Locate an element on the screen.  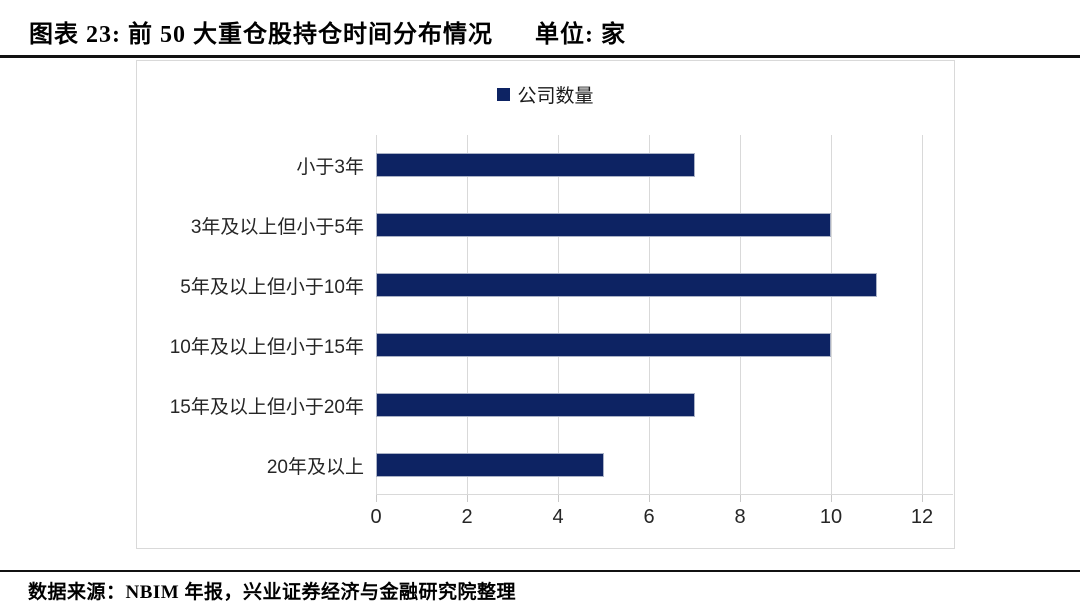
legend: 公司数量 is located at coordinates (545, 94).